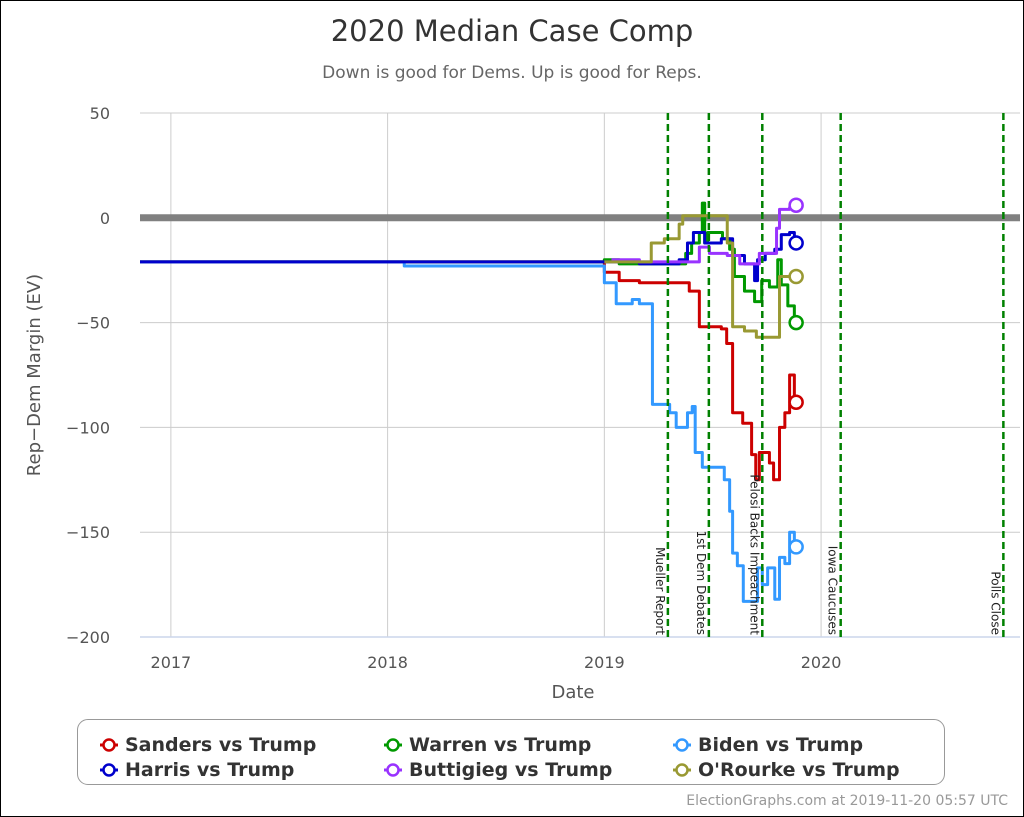 The image size is (1024, 817). I want to click on y-tick-label: −150, so click(88, 532).